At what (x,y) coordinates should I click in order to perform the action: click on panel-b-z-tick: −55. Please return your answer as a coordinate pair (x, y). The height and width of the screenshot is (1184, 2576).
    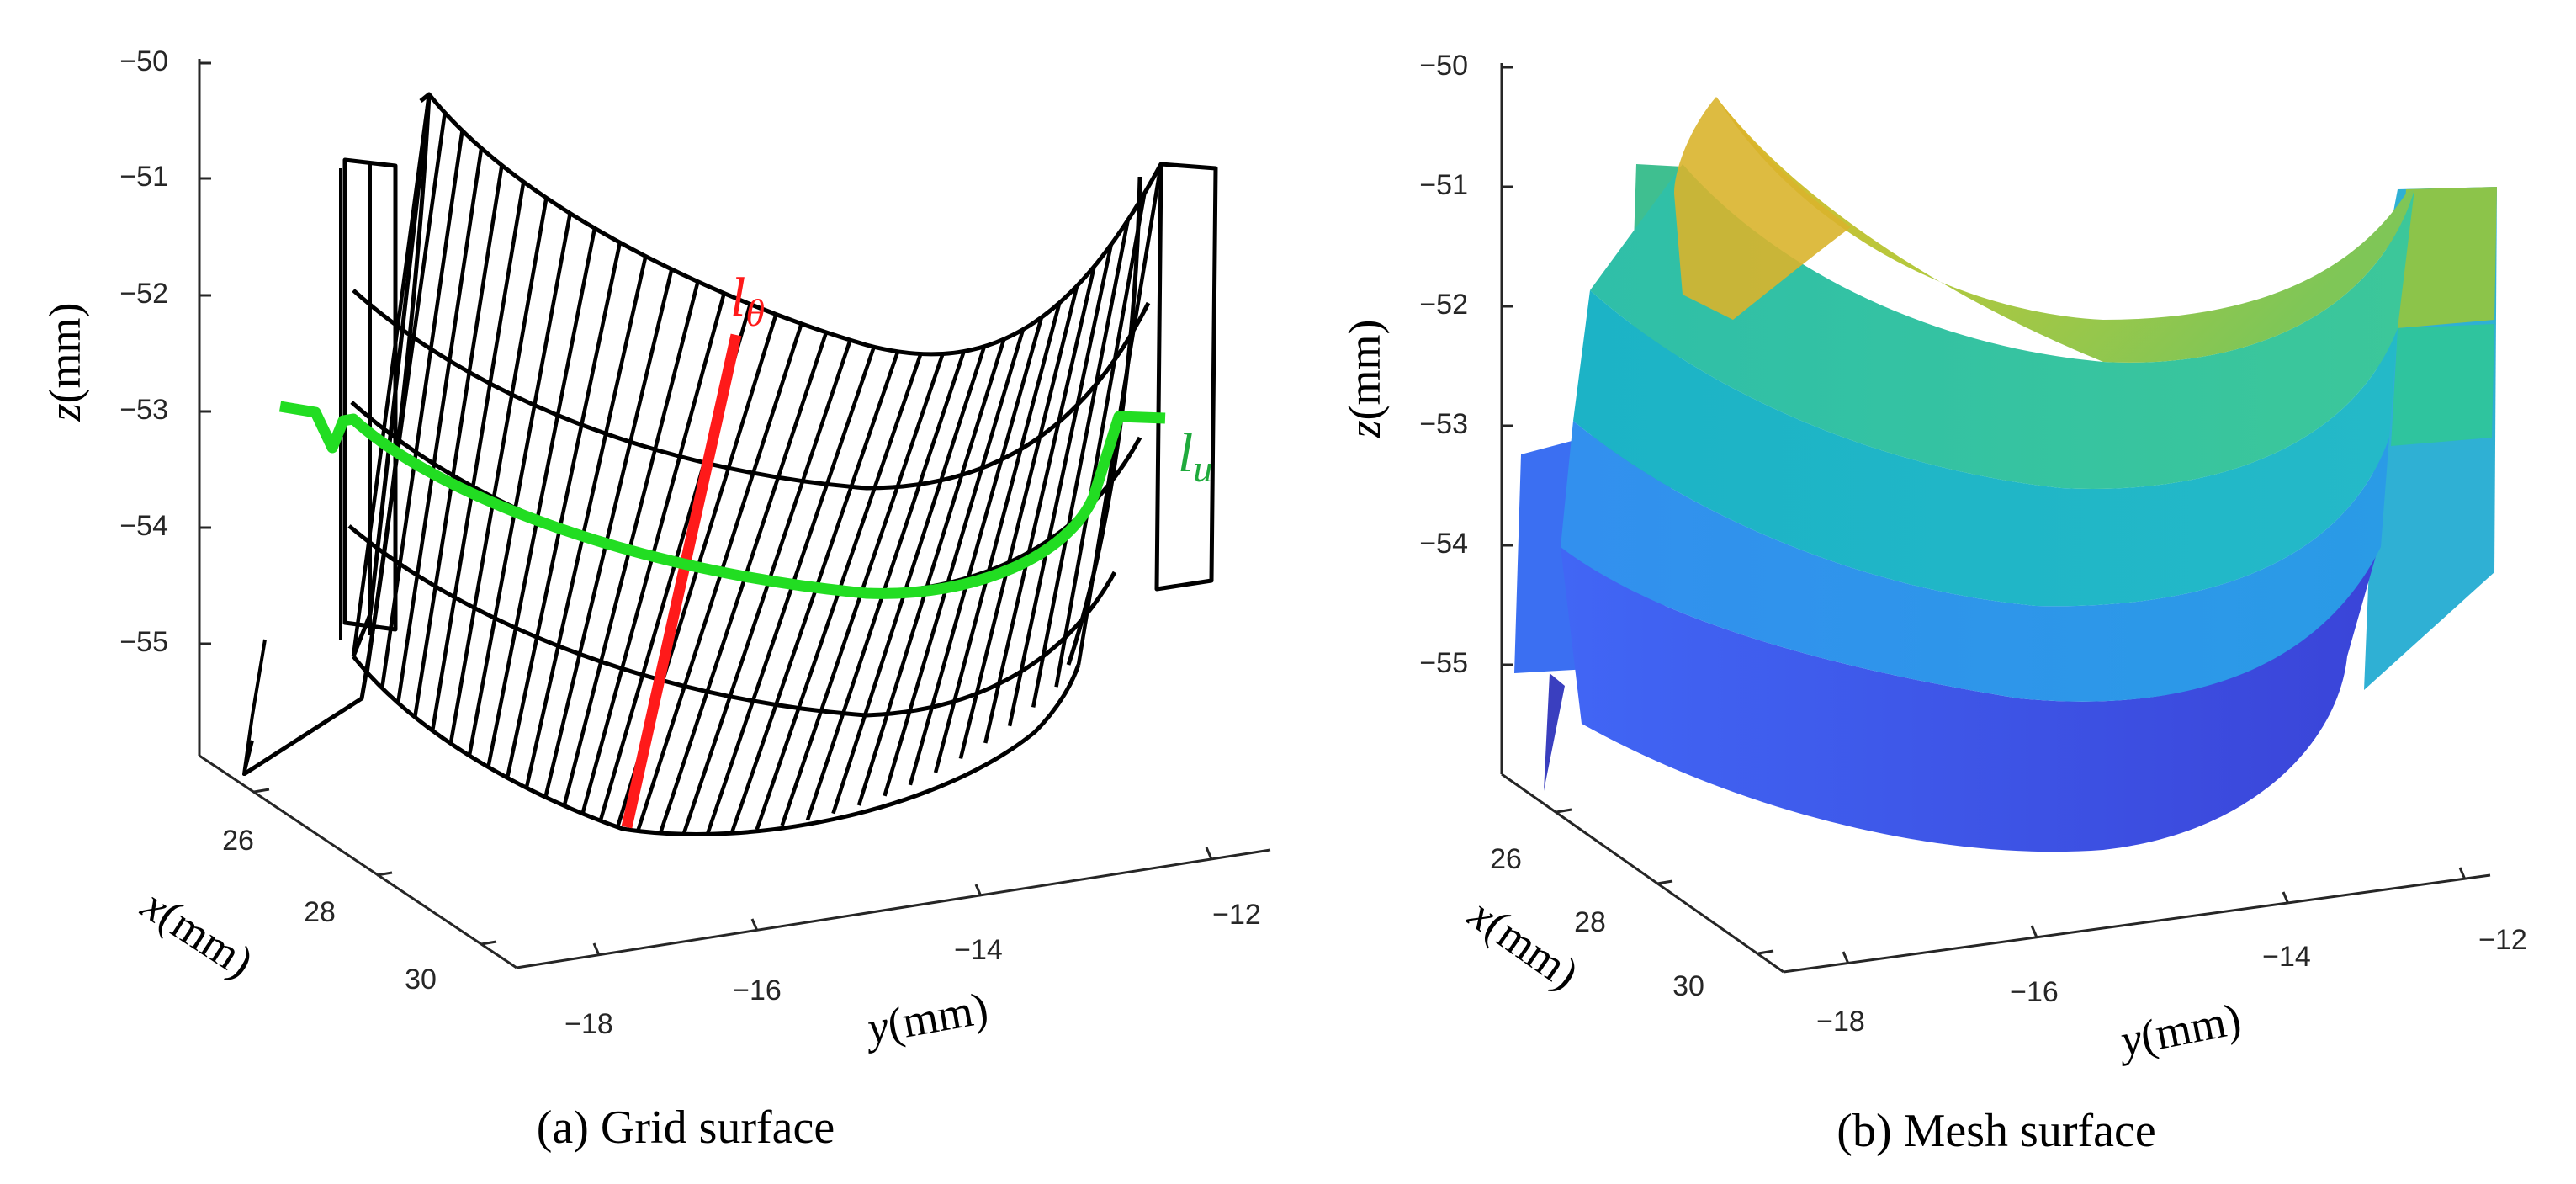
    Looking at the image, I should click on (1443, 663).